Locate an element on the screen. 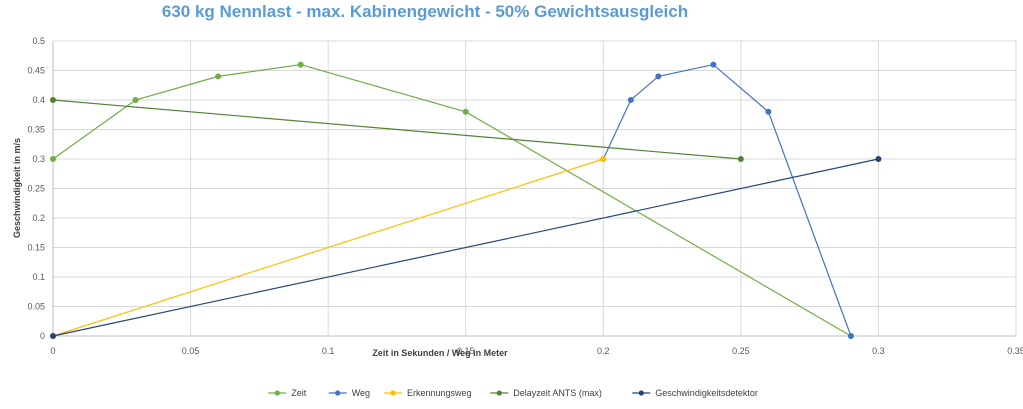  legend-label: Zeit is located at coordinates (299, 393).